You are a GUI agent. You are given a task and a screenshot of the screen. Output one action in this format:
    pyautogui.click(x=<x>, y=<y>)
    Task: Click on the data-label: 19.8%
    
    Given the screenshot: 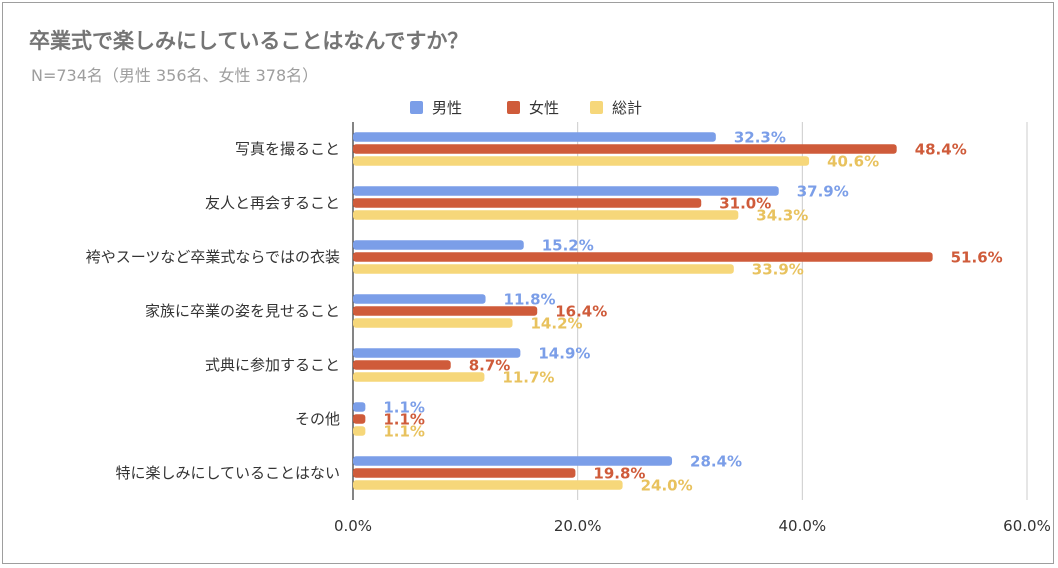 What is the action you would take?
    pyautogui.click(x=619, y=474)
    